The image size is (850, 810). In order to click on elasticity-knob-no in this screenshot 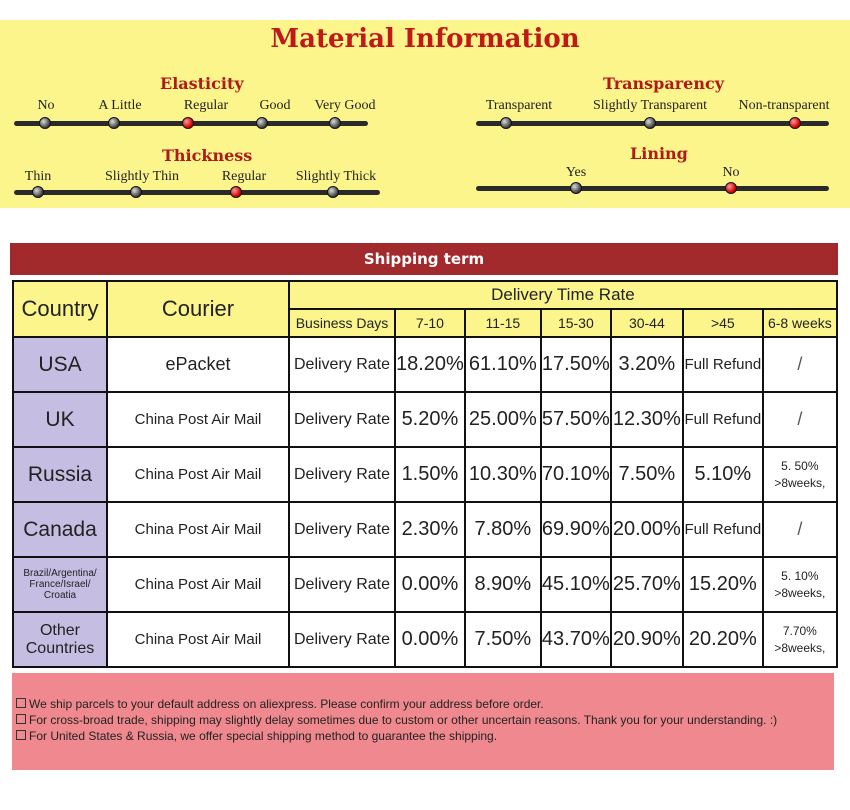, I will do `click(45, 123)`.